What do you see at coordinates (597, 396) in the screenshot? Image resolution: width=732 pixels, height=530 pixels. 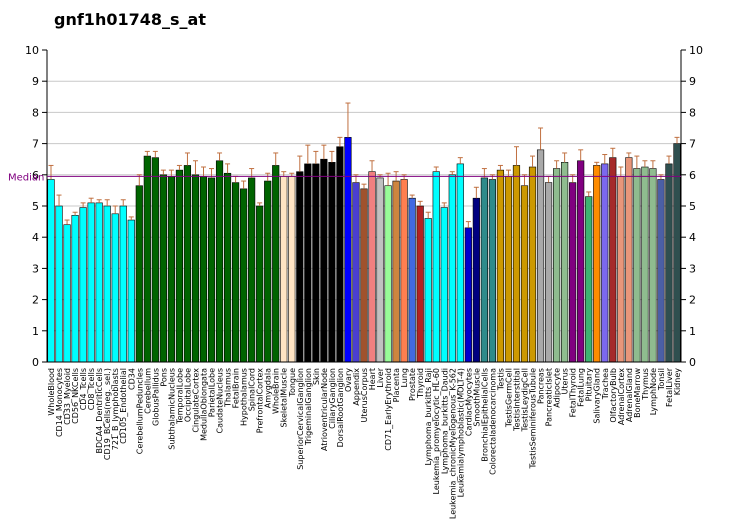 I see `category-label: SalivaryGland` at bounding box center [597, 396].